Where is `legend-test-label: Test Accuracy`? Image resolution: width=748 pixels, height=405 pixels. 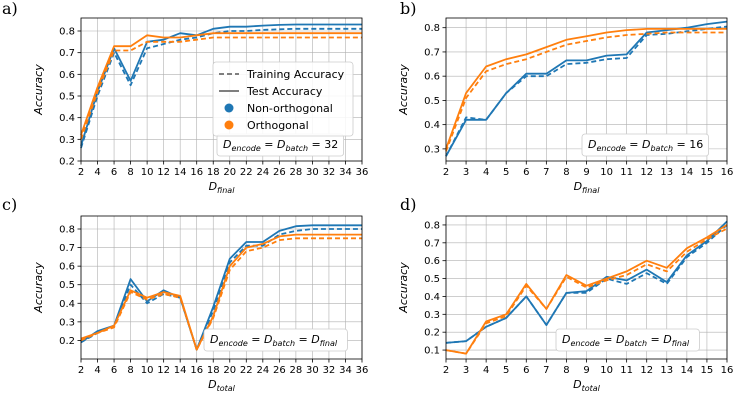
legend-test-label: Test Accuracy is located at coordinates (284, 91).